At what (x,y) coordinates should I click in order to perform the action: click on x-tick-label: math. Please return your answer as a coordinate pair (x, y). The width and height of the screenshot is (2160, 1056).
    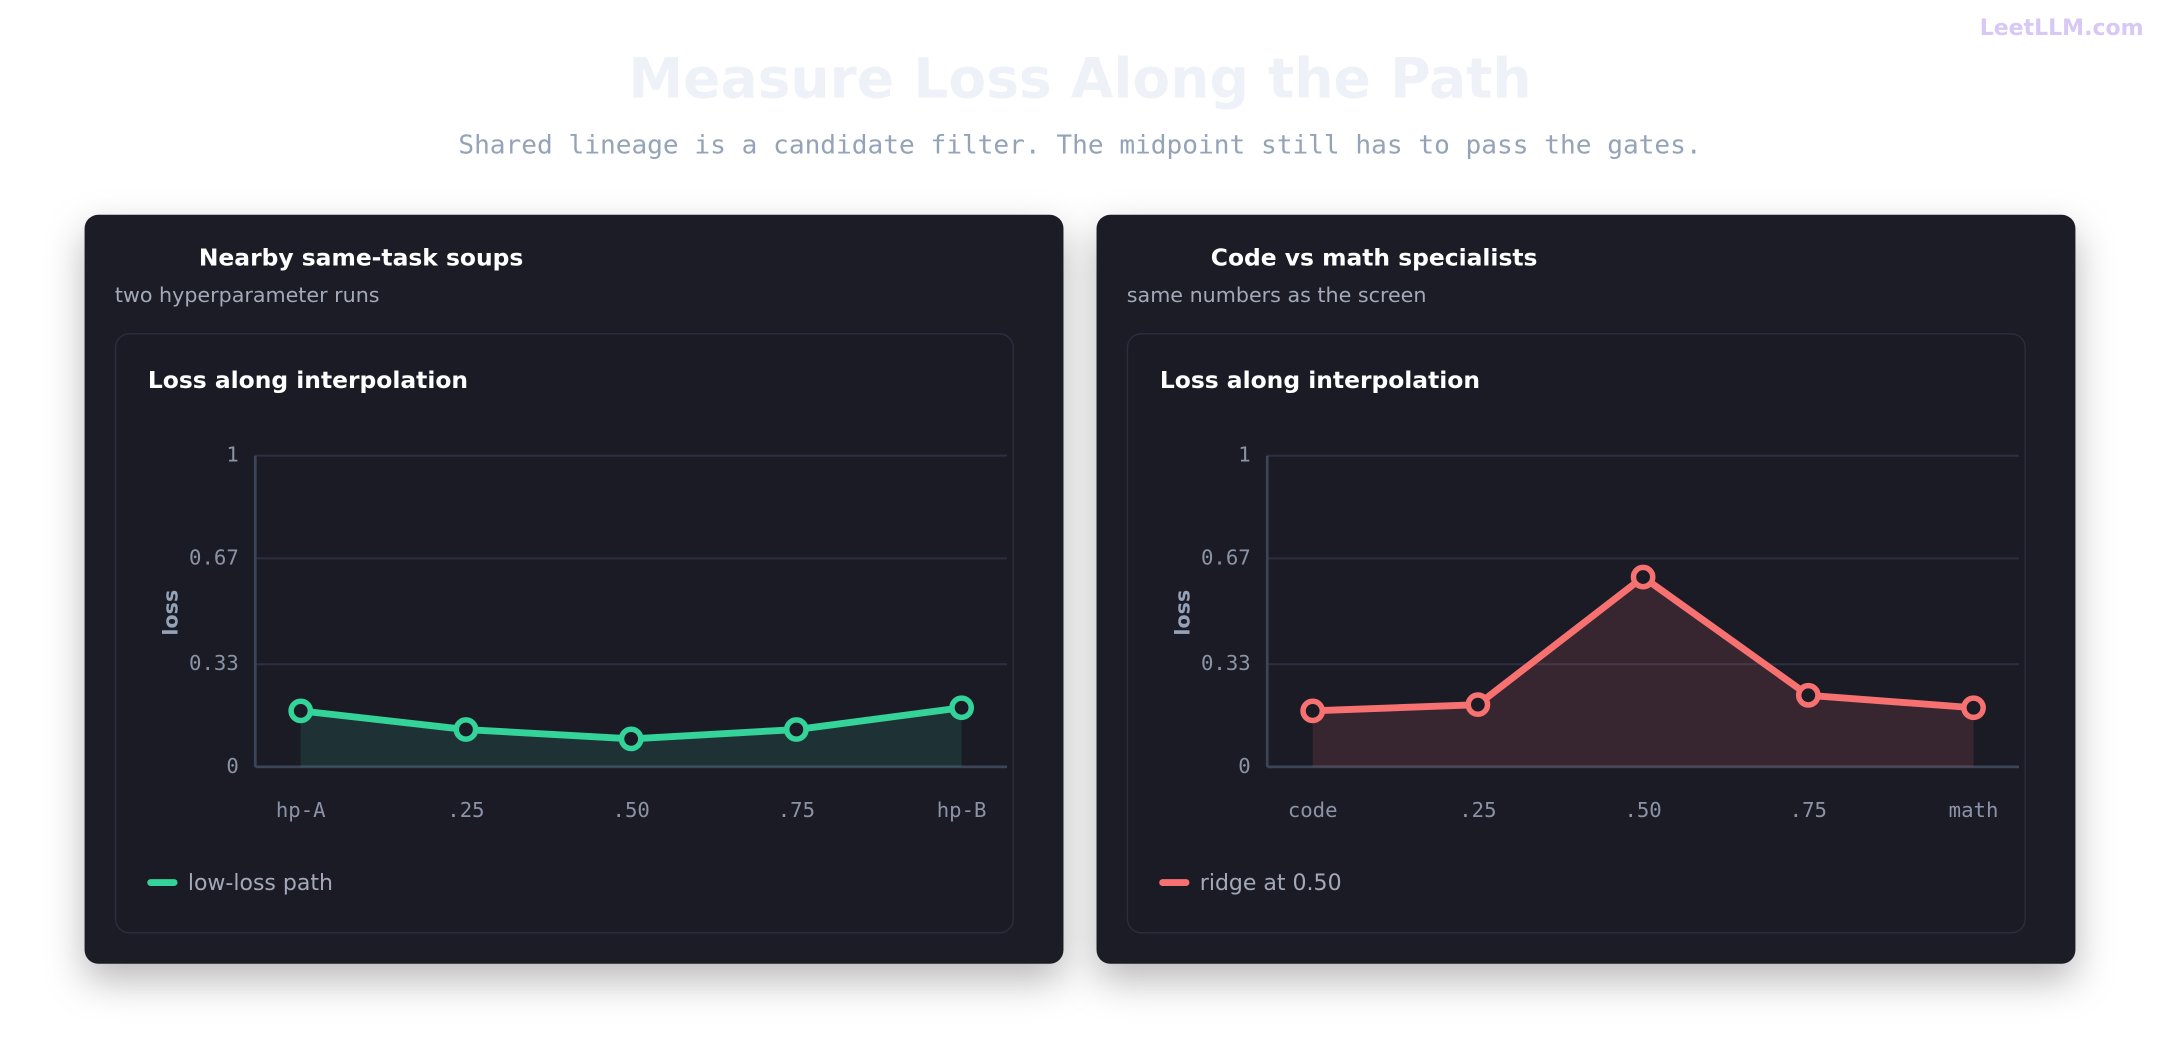
    Looking at the image, I should click on (1974, 810).